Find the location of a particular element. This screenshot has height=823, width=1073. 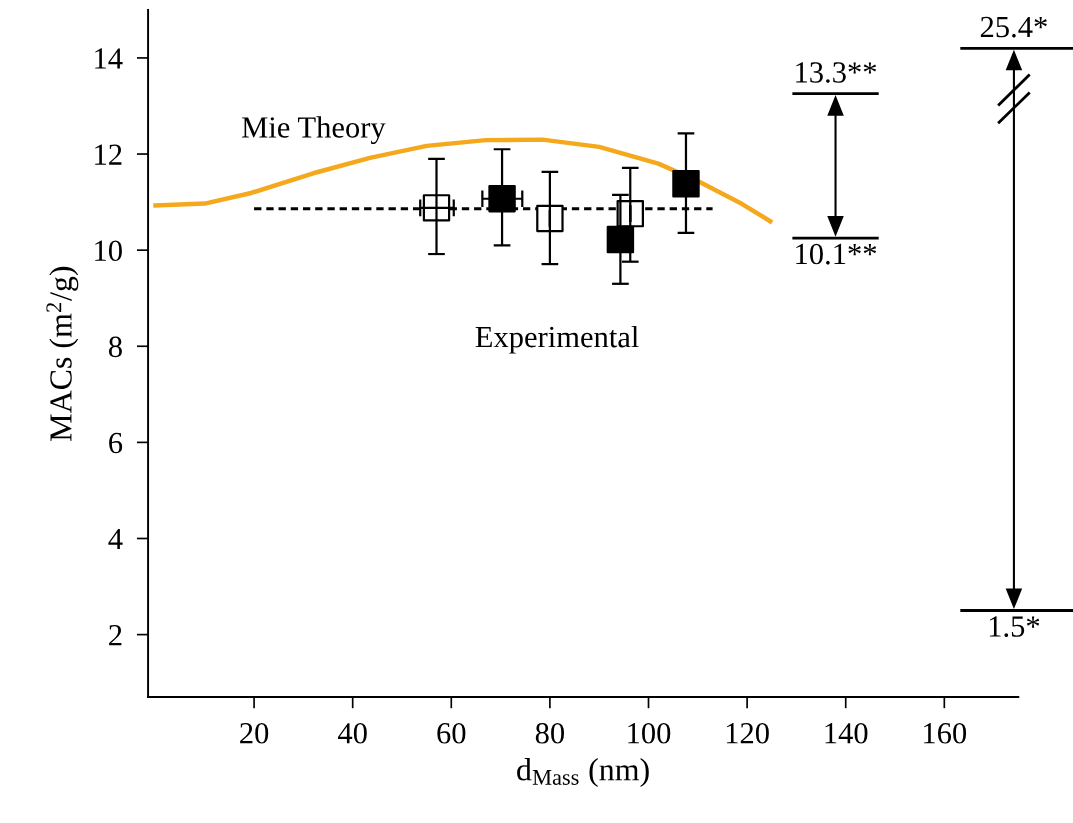

x-tick-label: 40 is located at coordinates (352, 733).